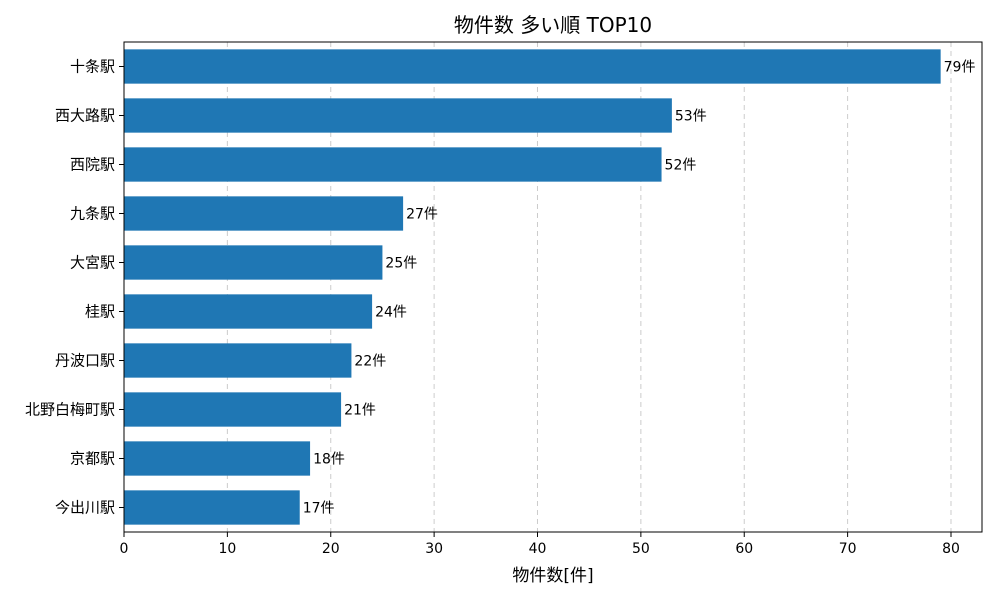  I want to click on data-label: 52件, so click(681, 166).